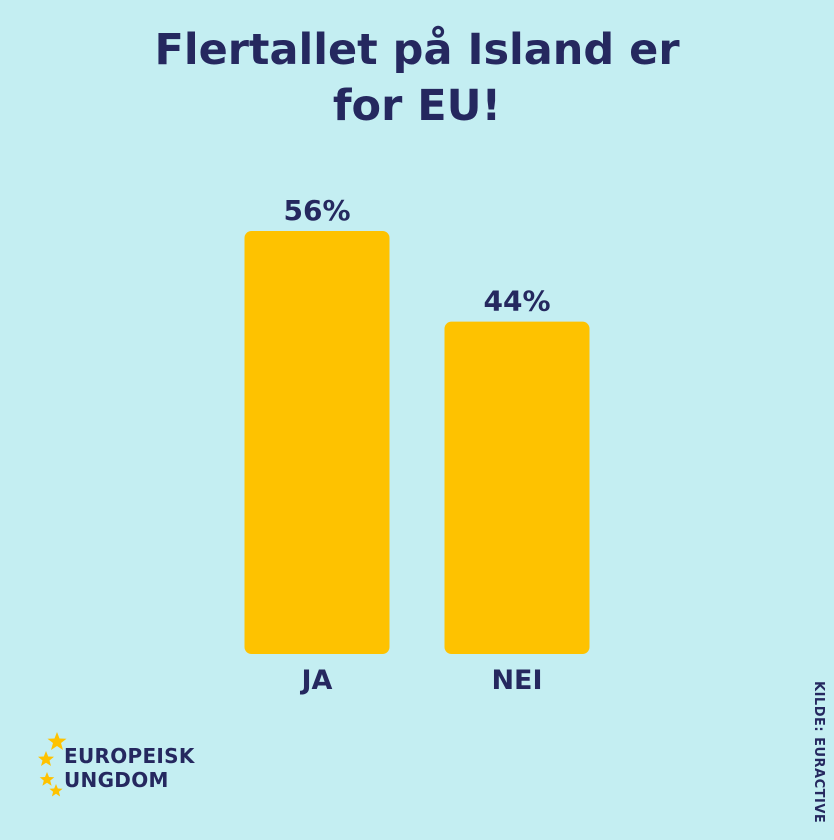 This screenshot has width=834, height=840. What do you see at coordinates (316, 210) in the screenshot?
I see `value-label-ja: 56%` at bounding box center [316, 210].